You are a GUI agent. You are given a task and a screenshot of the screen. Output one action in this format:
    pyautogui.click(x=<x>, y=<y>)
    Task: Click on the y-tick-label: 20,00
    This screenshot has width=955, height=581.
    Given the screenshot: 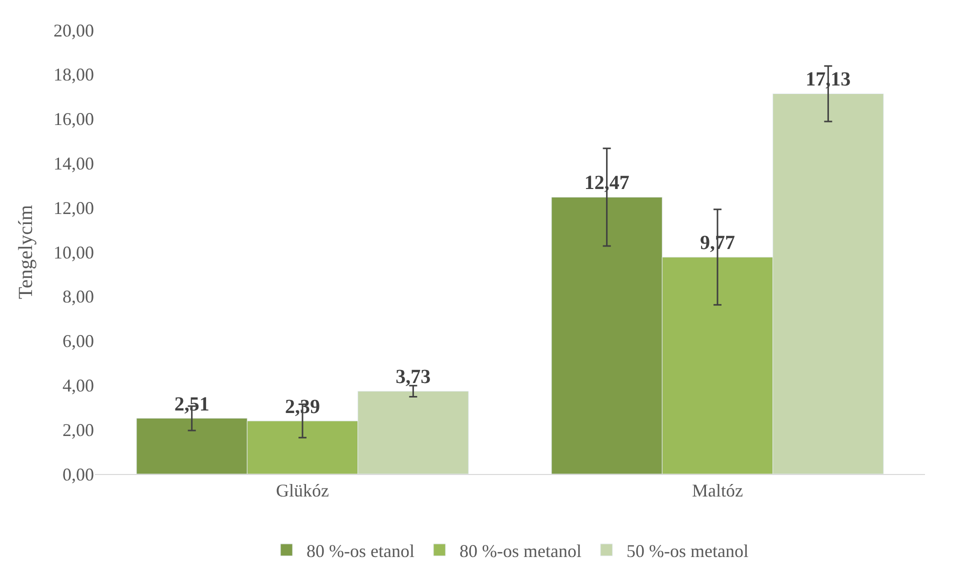 What is the action you would take?
    pyautogui.click(x=74, y=30)
    